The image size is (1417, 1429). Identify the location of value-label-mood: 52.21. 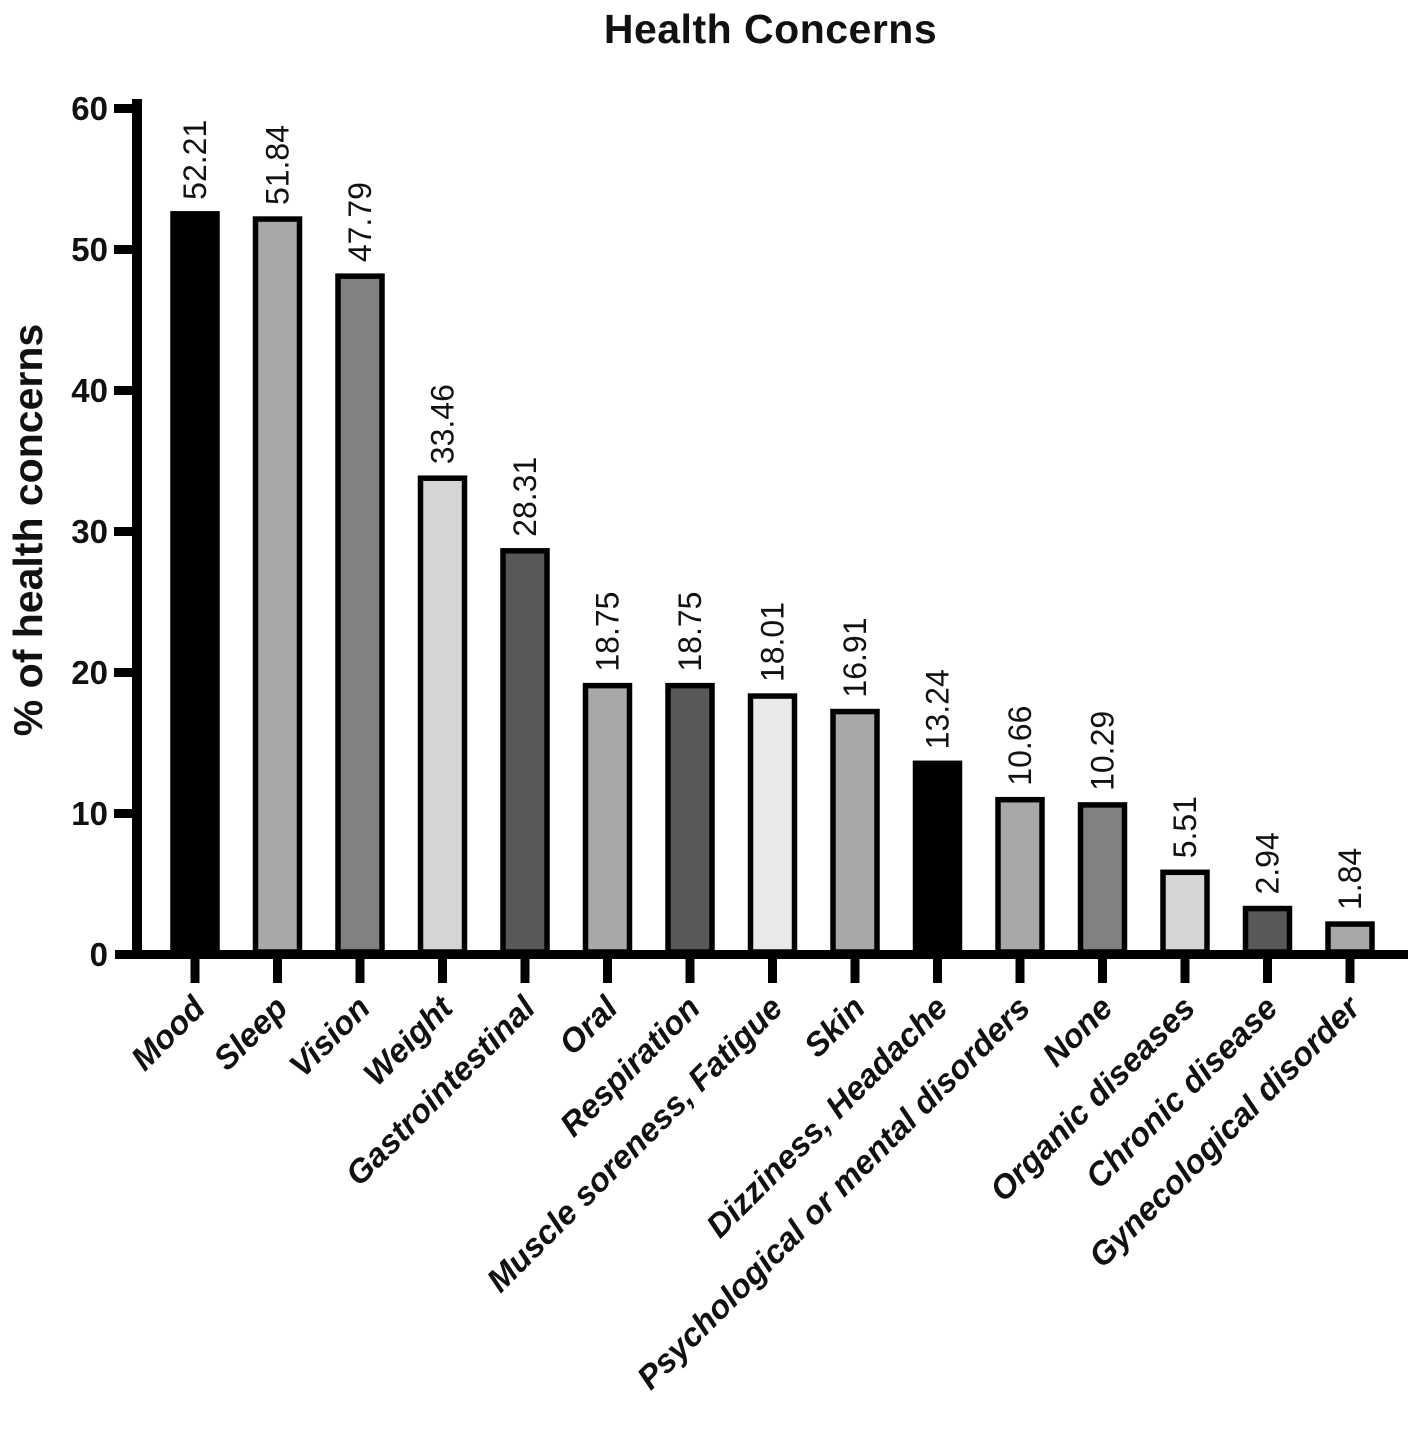
(195, 160).